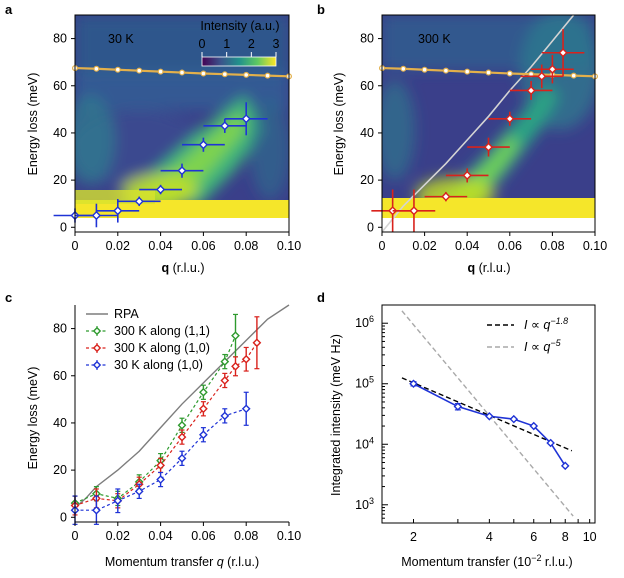 This screenshot has height=578, width=624. Describe the element at coordinates (339, 124) in the screenshot. I see `panel-b-ylabel: Energy loss (meV)` at that location.